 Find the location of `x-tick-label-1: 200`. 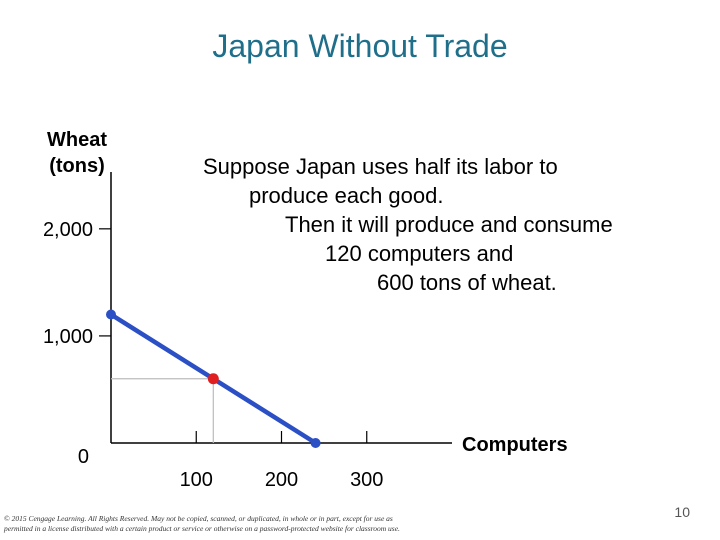

x-tick-label-1: 200 is located at coordinates (281, 480).